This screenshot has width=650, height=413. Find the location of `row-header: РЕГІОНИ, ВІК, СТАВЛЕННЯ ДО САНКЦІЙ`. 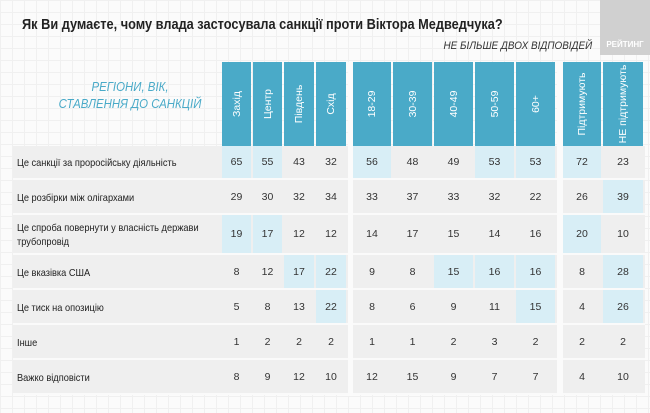

row-header: РЕГІОНИ, ВІК, СТАВЛЕННЯ ДО САНКЦІЙ is located at coordinates (130, 95).